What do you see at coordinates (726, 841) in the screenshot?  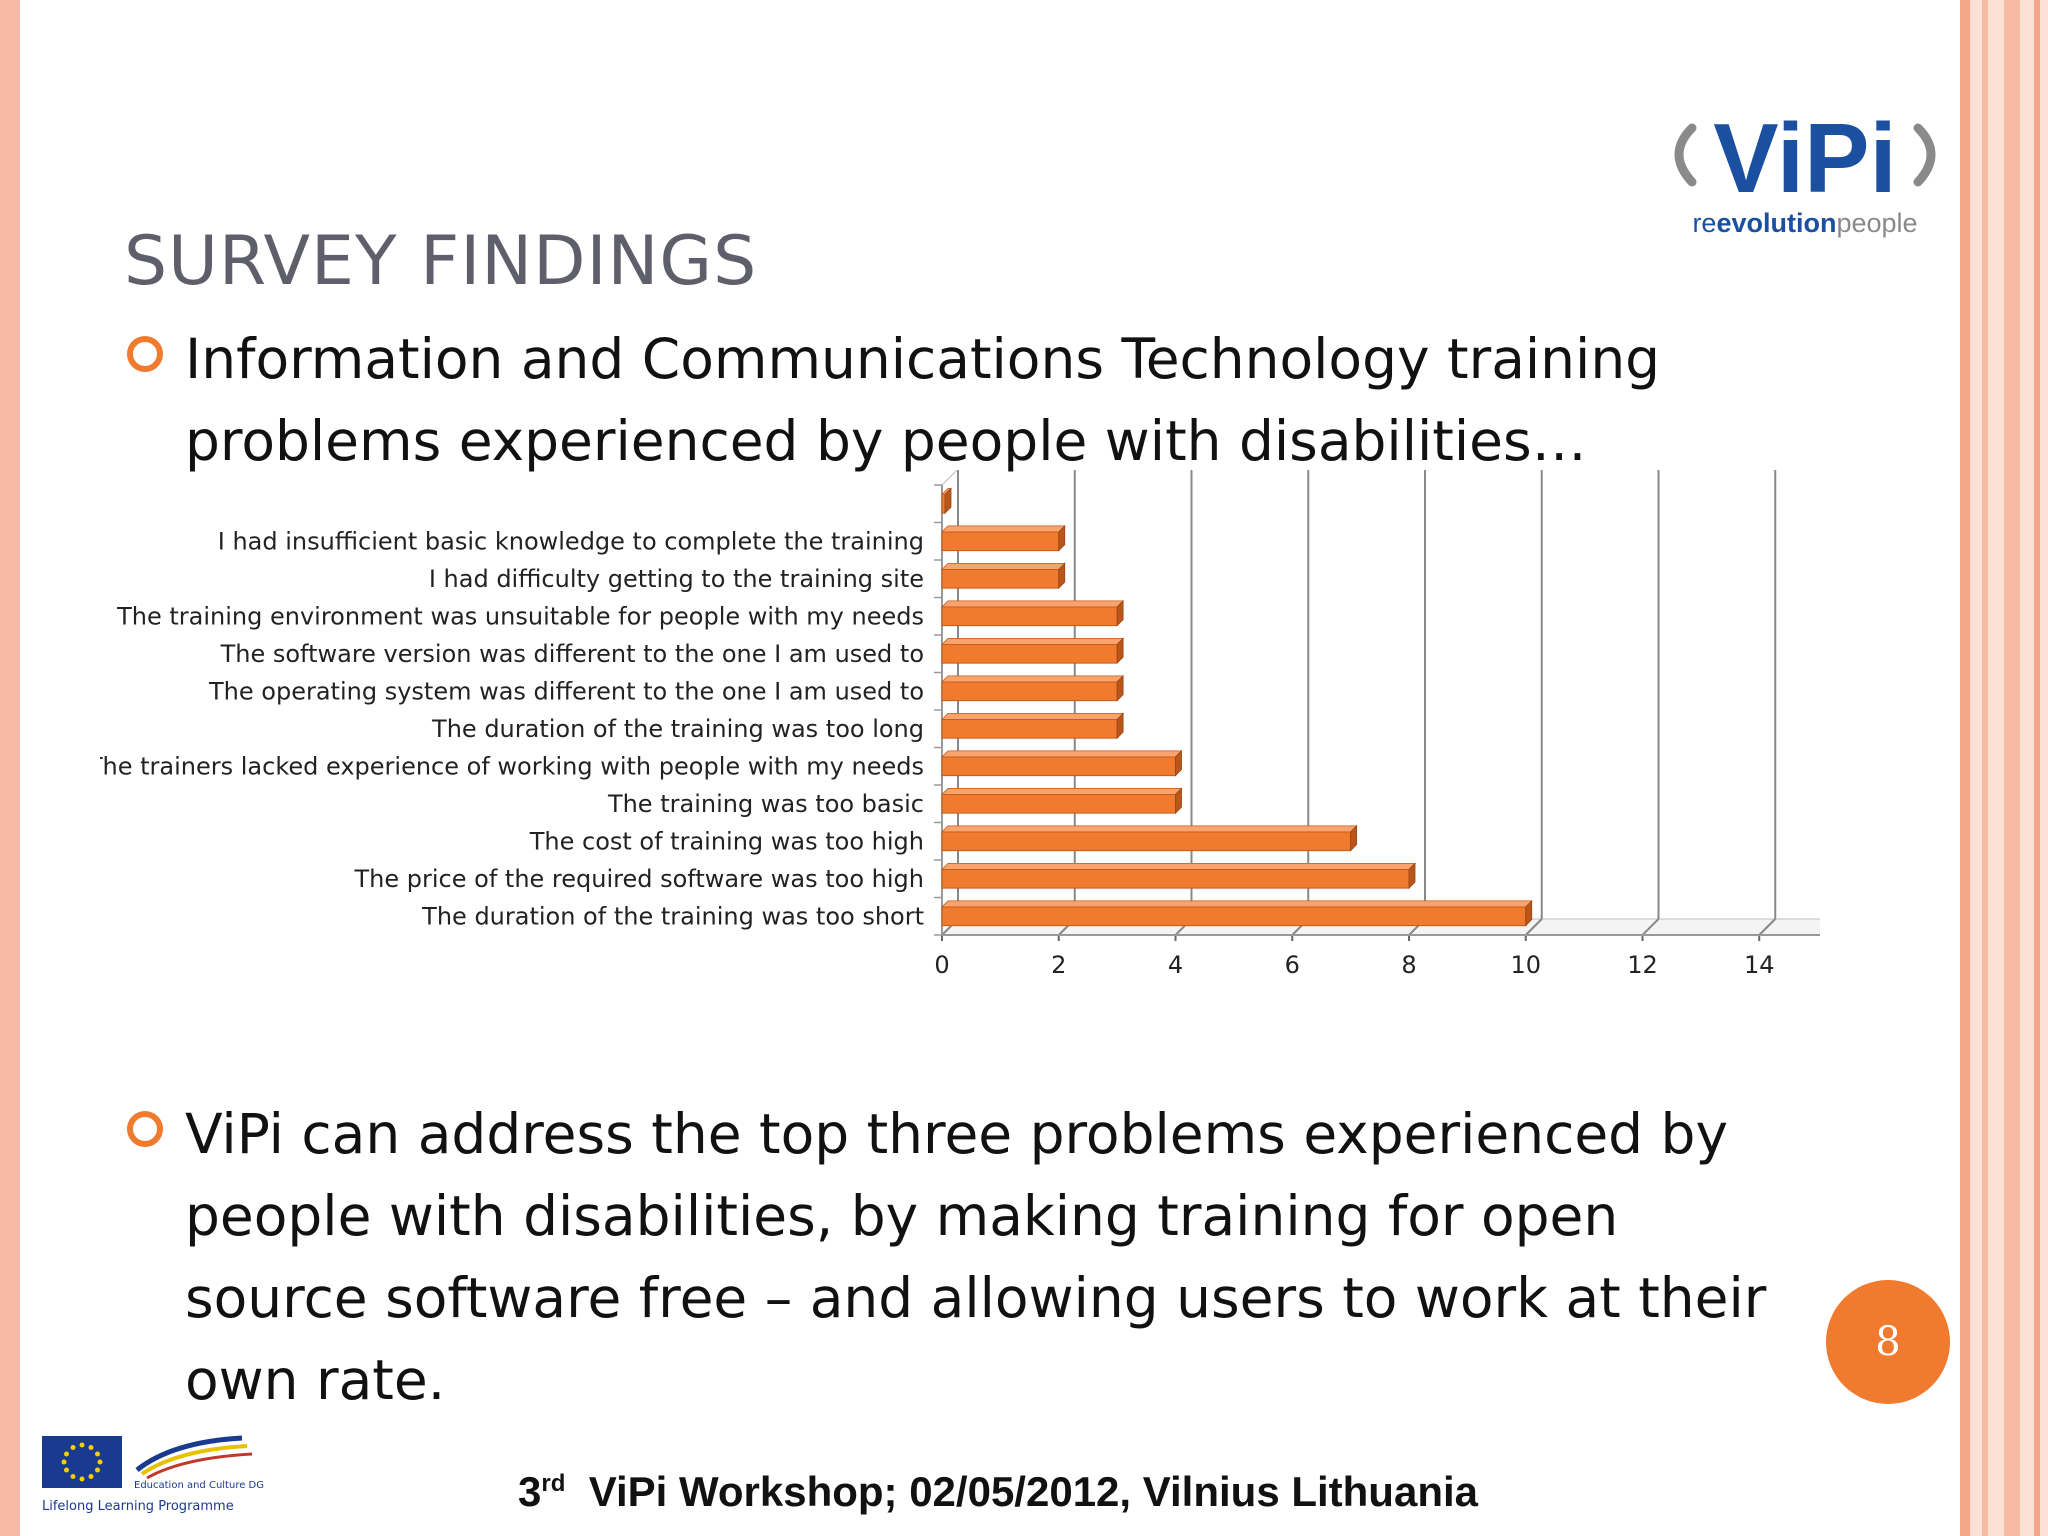 I see `category-label: The cost of training was too high` at bounding box center [726, 841].